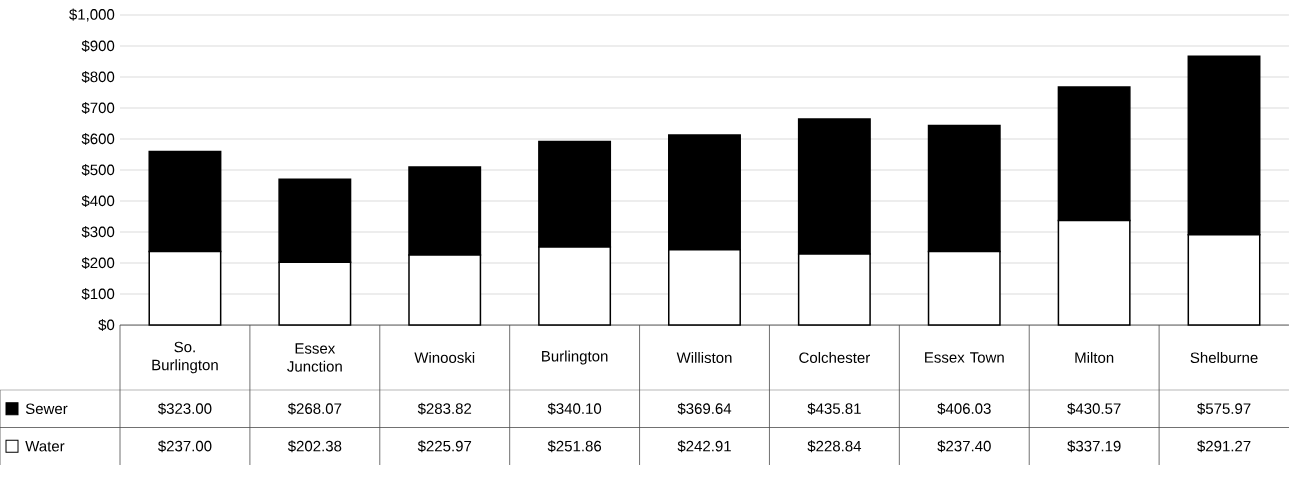  Describe the element at coordinates (314, 357) in the screenshot. I see `x-tick-label: Essex Junction` at that location.